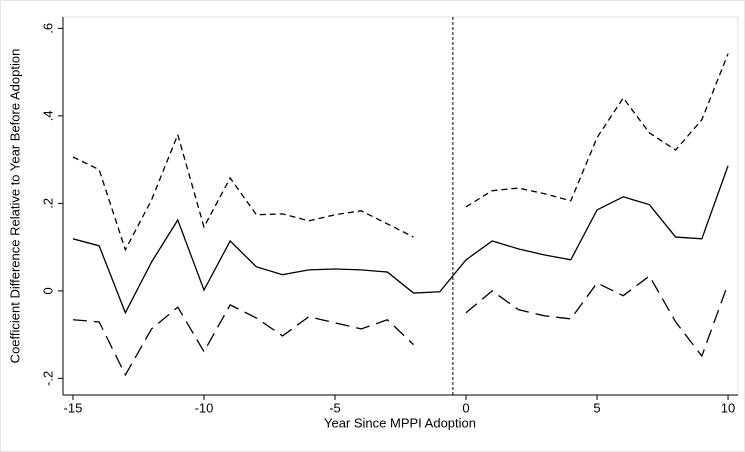  What do you see at coordinates (728, 407) in the screenshot?
I see `x-tick-label: 10` at bounding box center [728, 407].